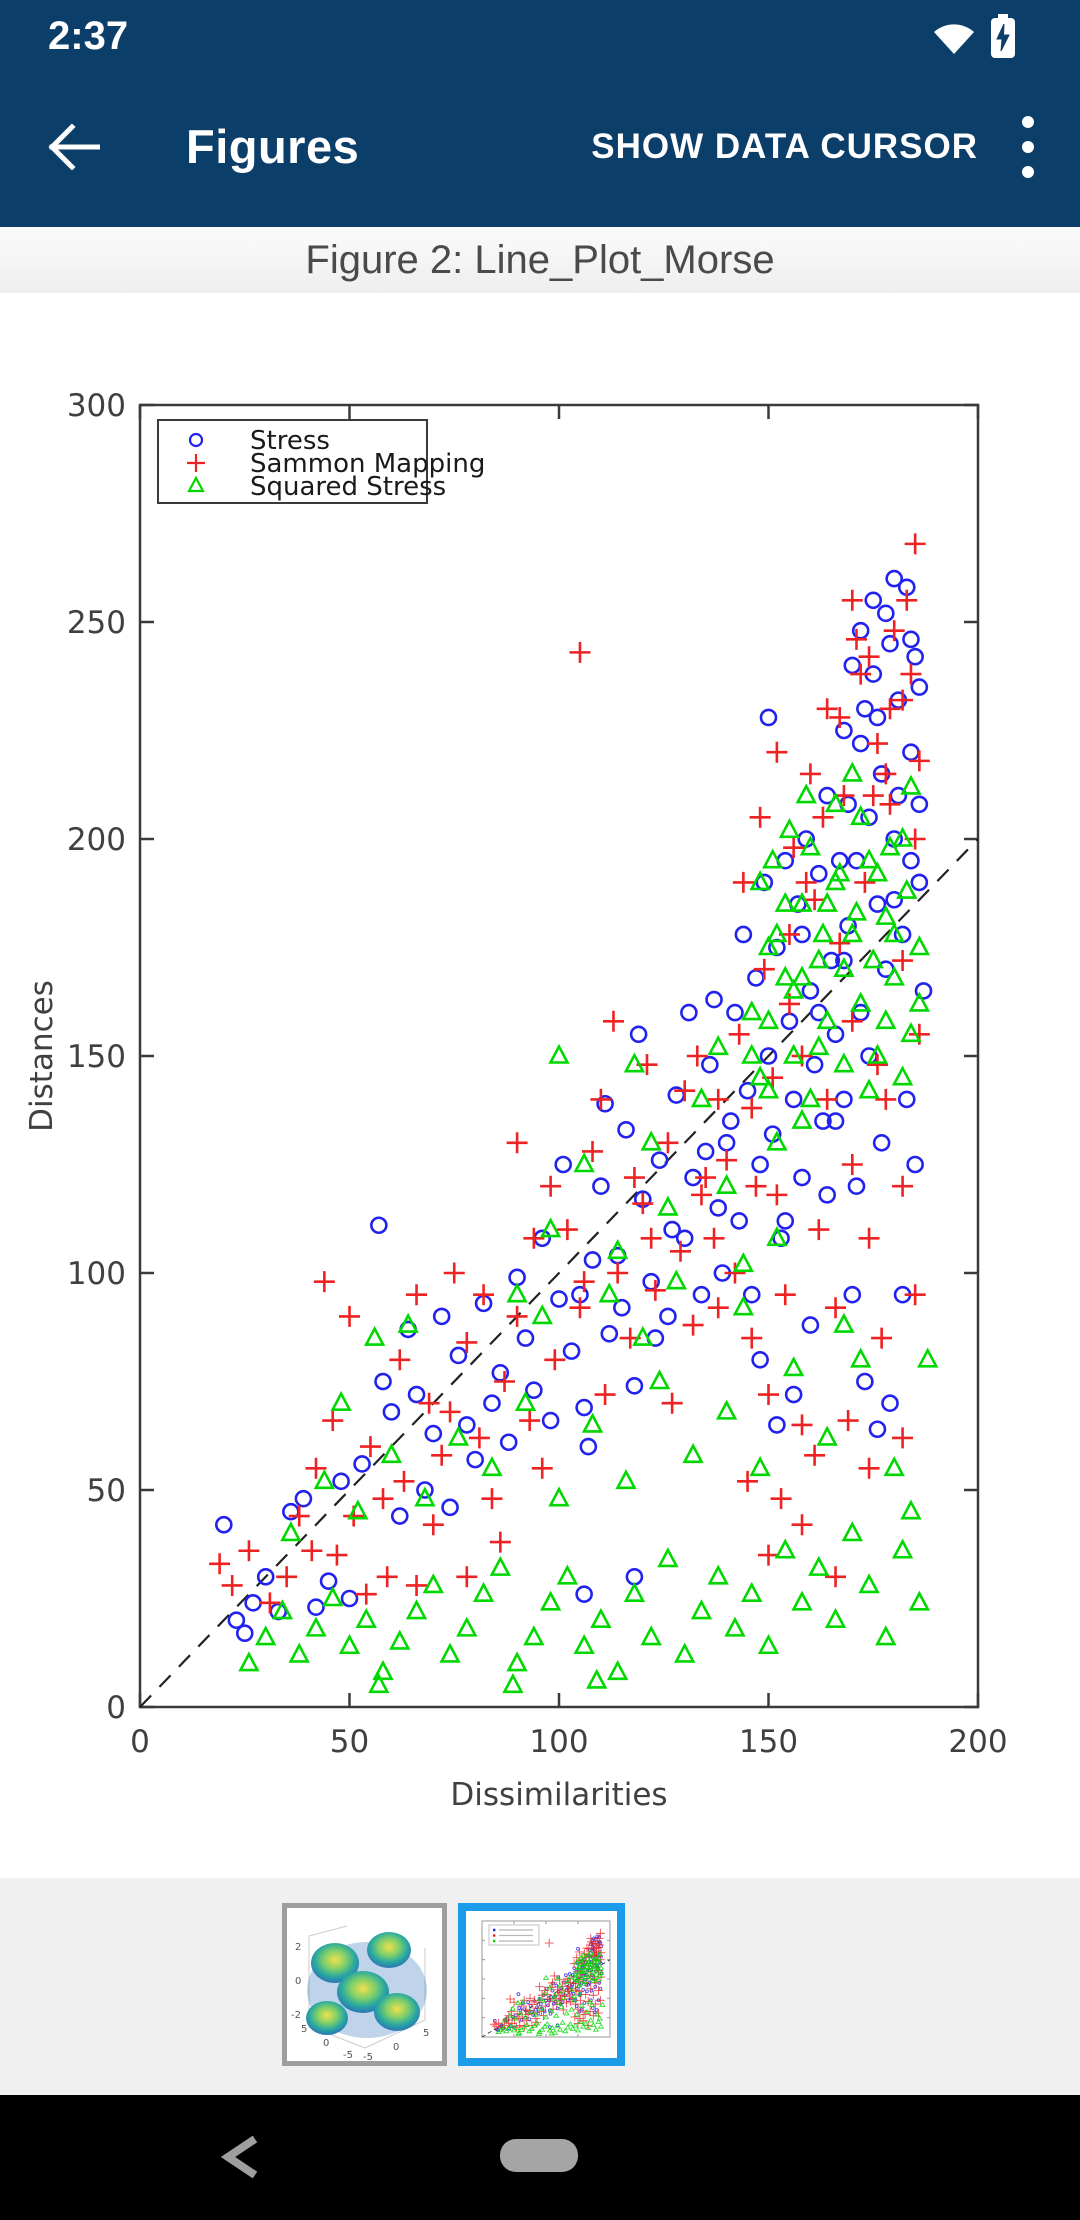 This screenshot has height=2220, width=1080. What do you see at coordinates (784, 146) in the screenshot?
I see `show-data-cursor-button: SHOW DATA CURSOR` at bounding box center [784, 146].